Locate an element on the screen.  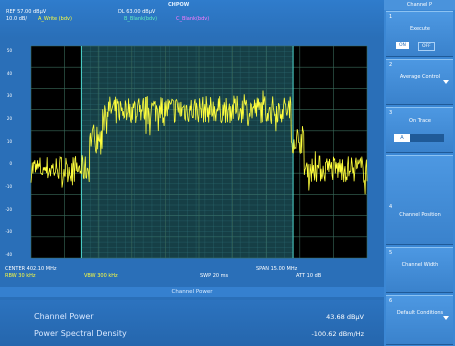
psd-value: -100.62 dBm/Hz is located at coordinates (337, 334).